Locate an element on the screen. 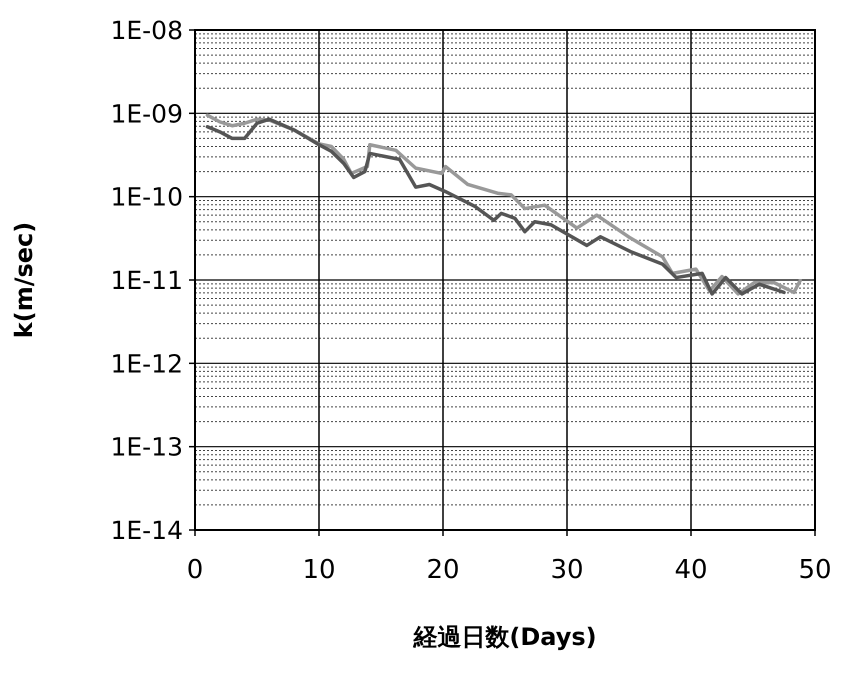 Image resolution: width=849 pixels, height=673 pixels. y-axis-title: k(m/sec) is located at coordinates (24, 280).